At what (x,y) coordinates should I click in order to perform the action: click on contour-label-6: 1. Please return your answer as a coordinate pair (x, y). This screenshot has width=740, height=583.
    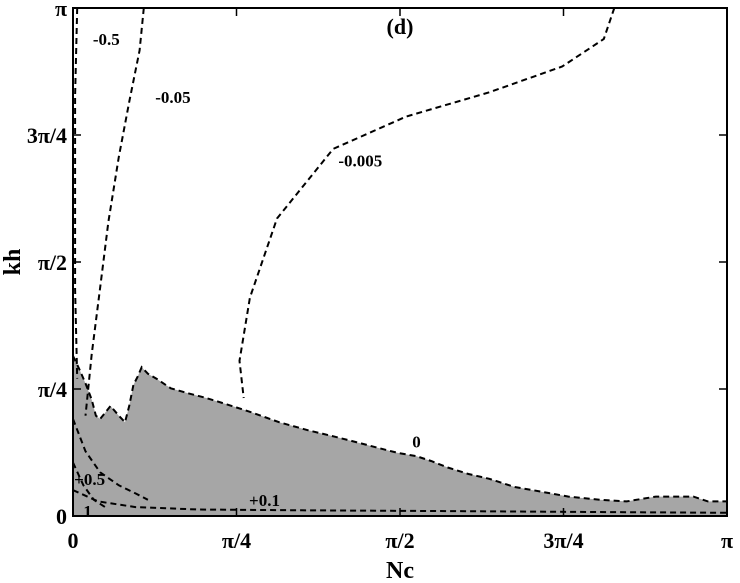
    Looking at the image, I should click on (87, 511).